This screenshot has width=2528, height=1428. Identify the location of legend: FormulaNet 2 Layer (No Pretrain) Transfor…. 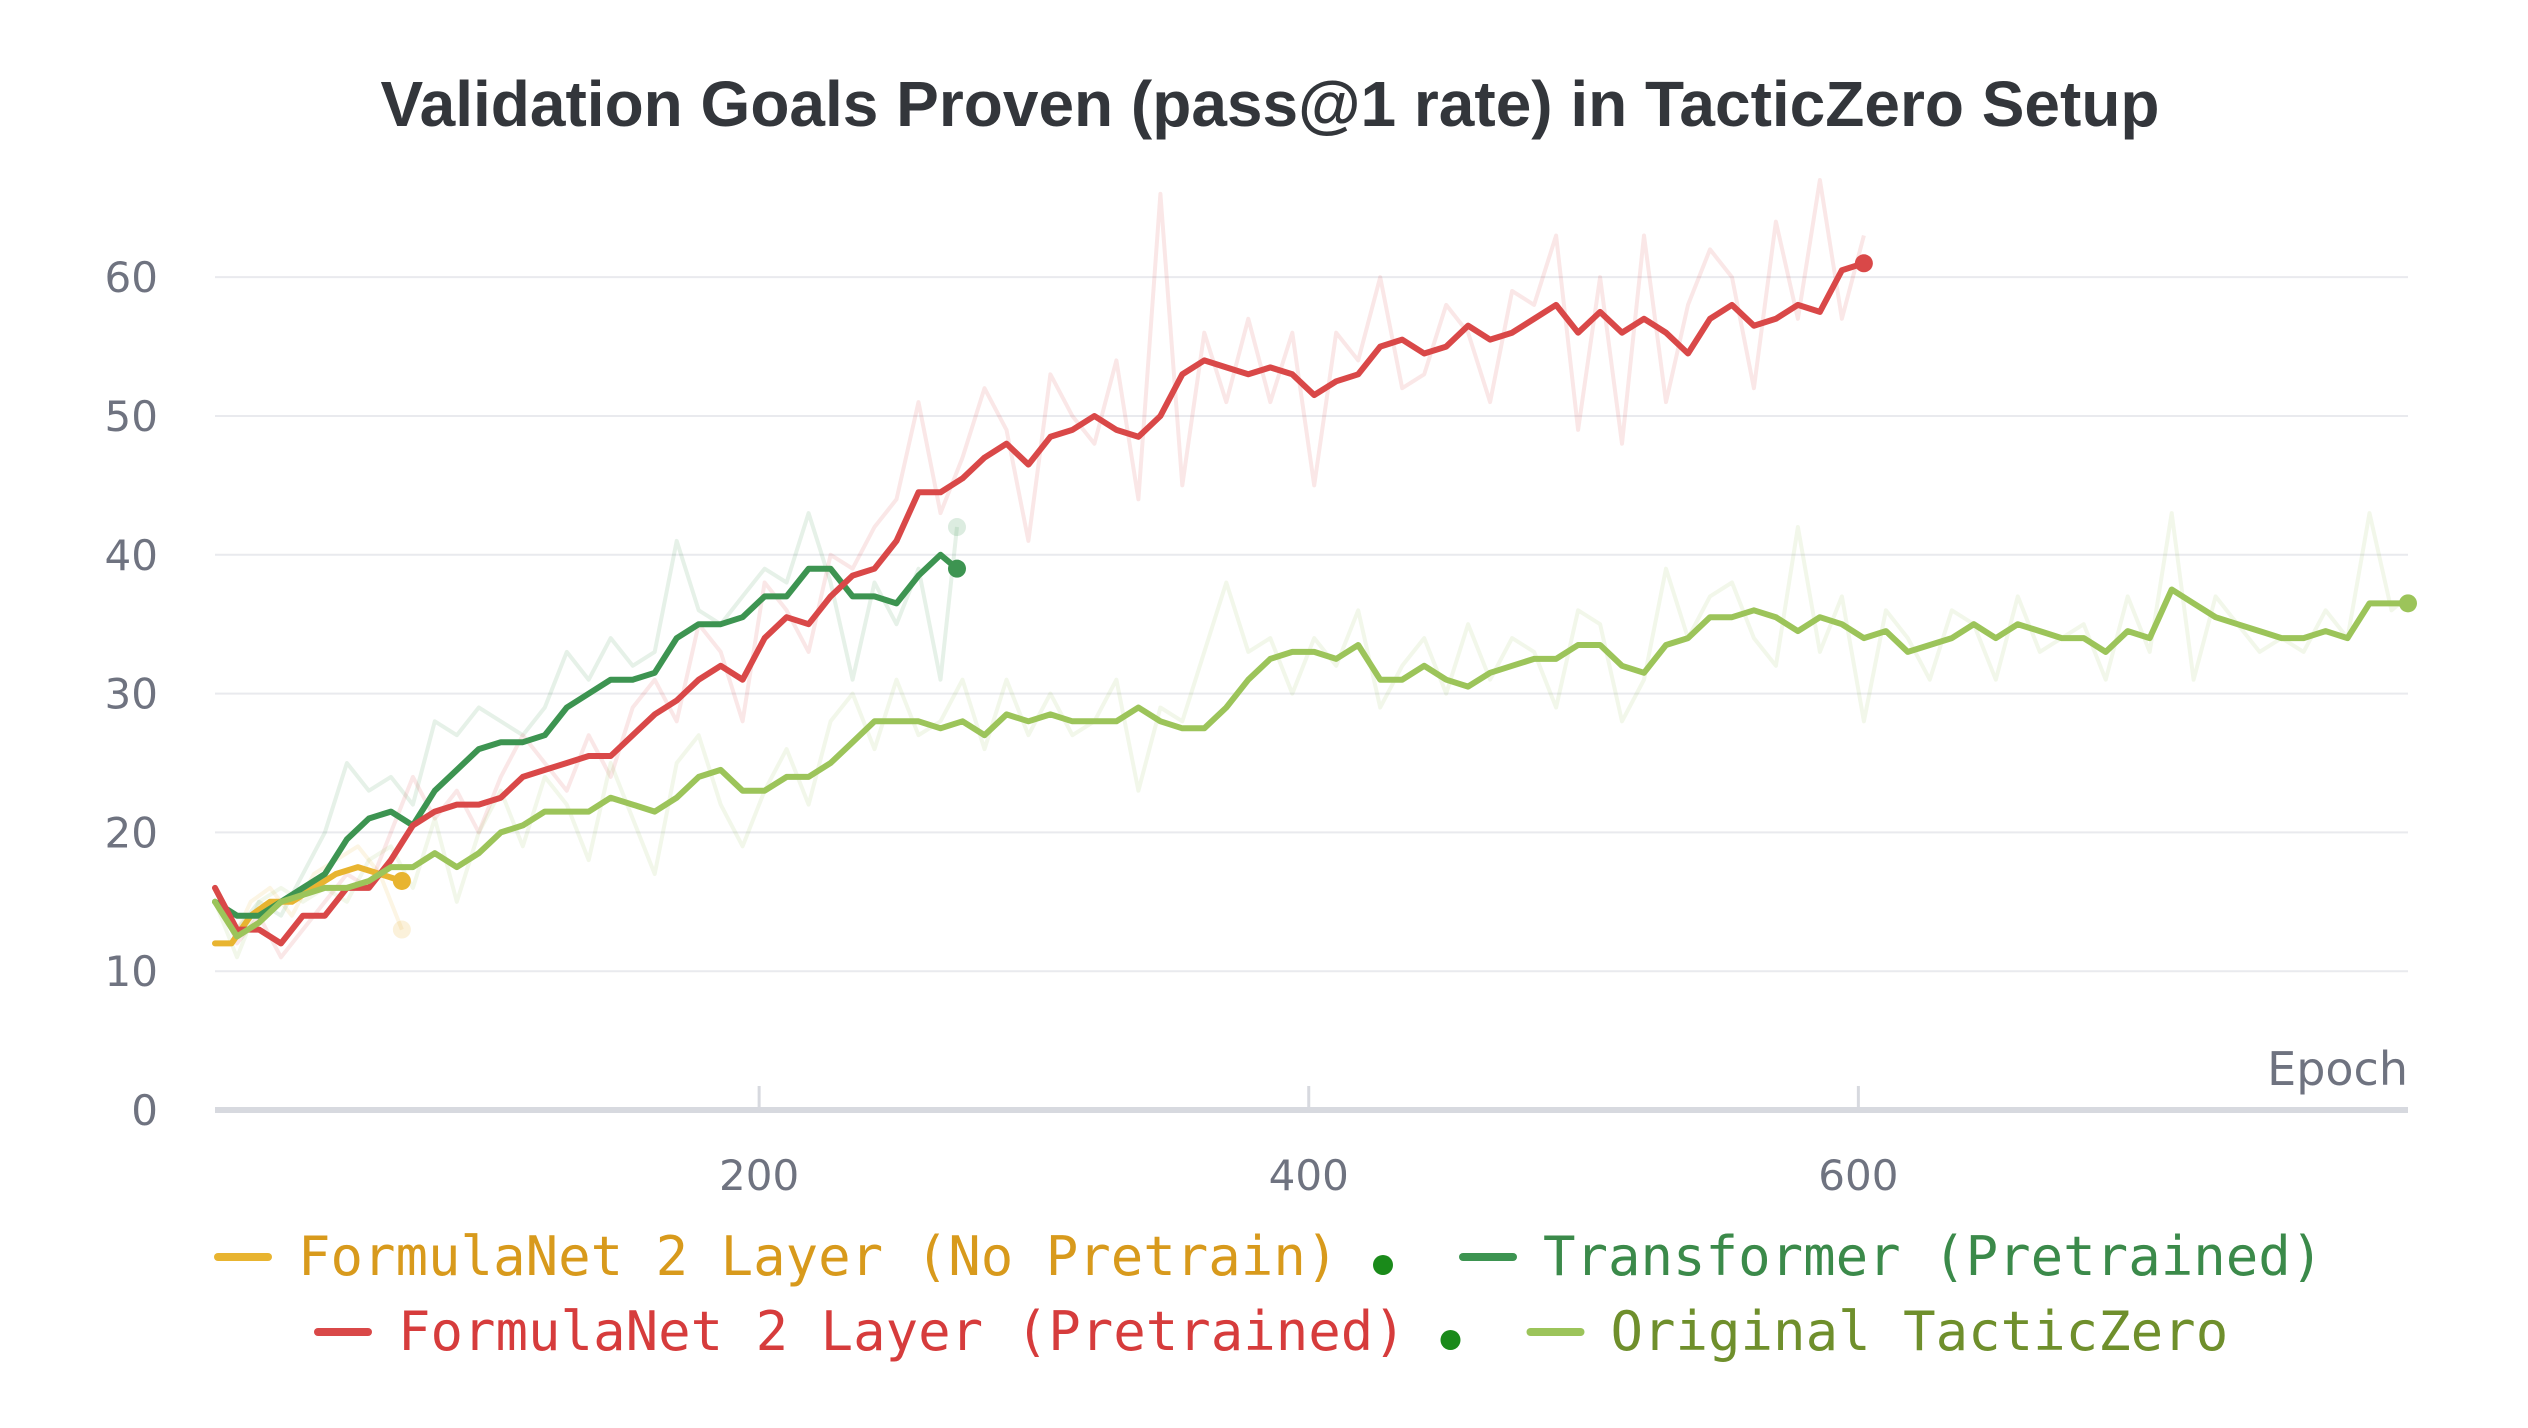
(1268, 1294).